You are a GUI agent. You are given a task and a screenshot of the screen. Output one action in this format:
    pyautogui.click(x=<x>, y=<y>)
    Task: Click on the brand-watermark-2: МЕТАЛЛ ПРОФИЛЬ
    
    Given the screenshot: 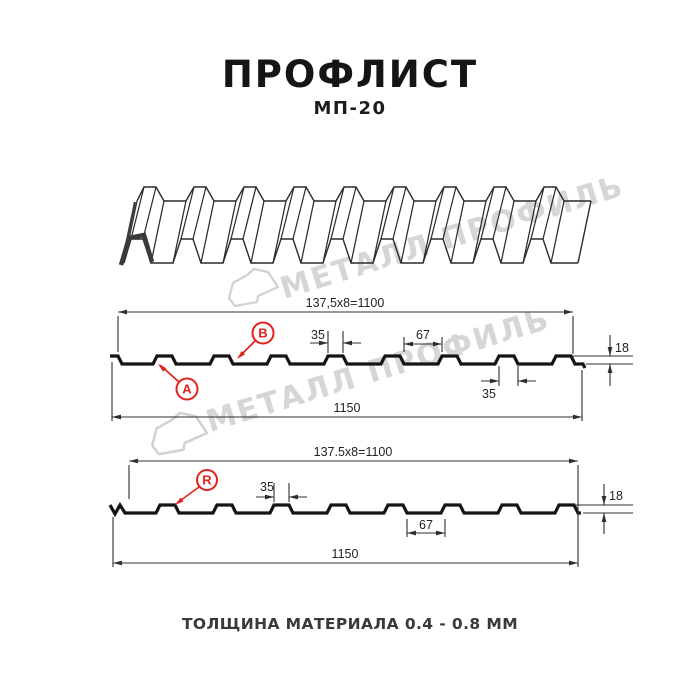 What is the action you would take?
    pyautogui.click(x=352, y=379)
    